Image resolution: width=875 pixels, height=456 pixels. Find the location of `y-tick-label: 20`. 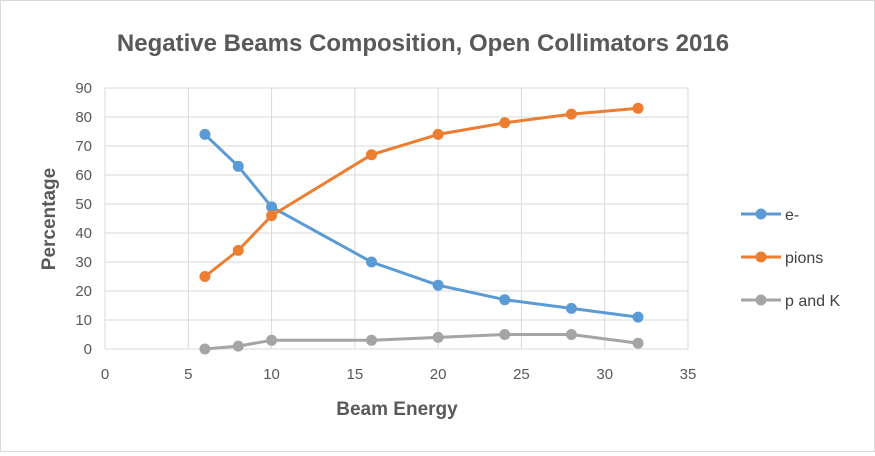

y-tick-label: 20 is located at coordinates (83, 291).